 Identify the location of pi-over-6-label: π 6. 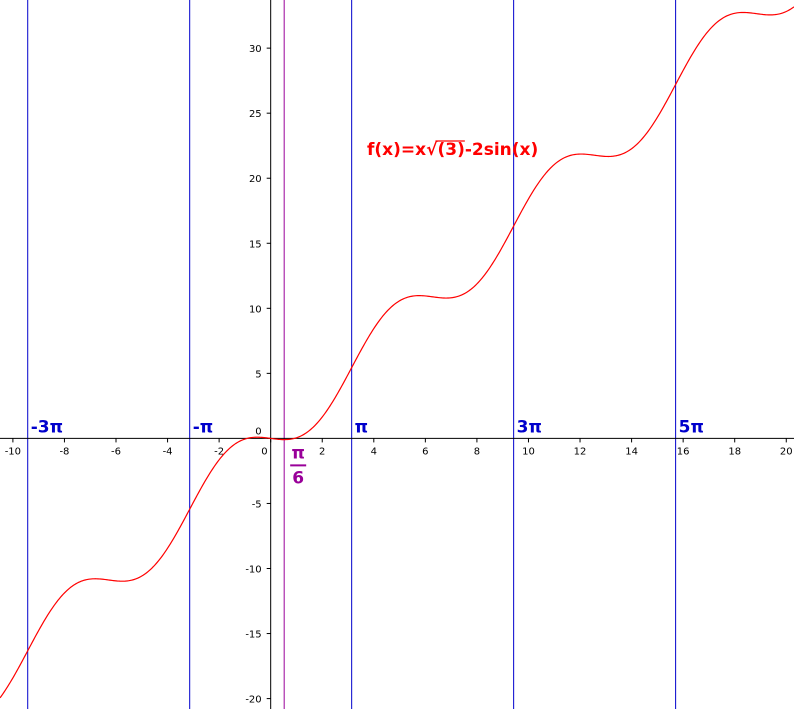
(298, 465).